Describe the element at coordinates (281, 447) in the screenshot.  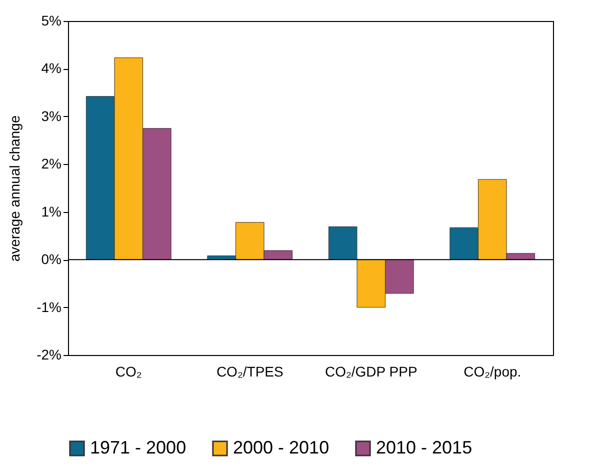
I see `legend-label: 2000 - 2010` at that location.